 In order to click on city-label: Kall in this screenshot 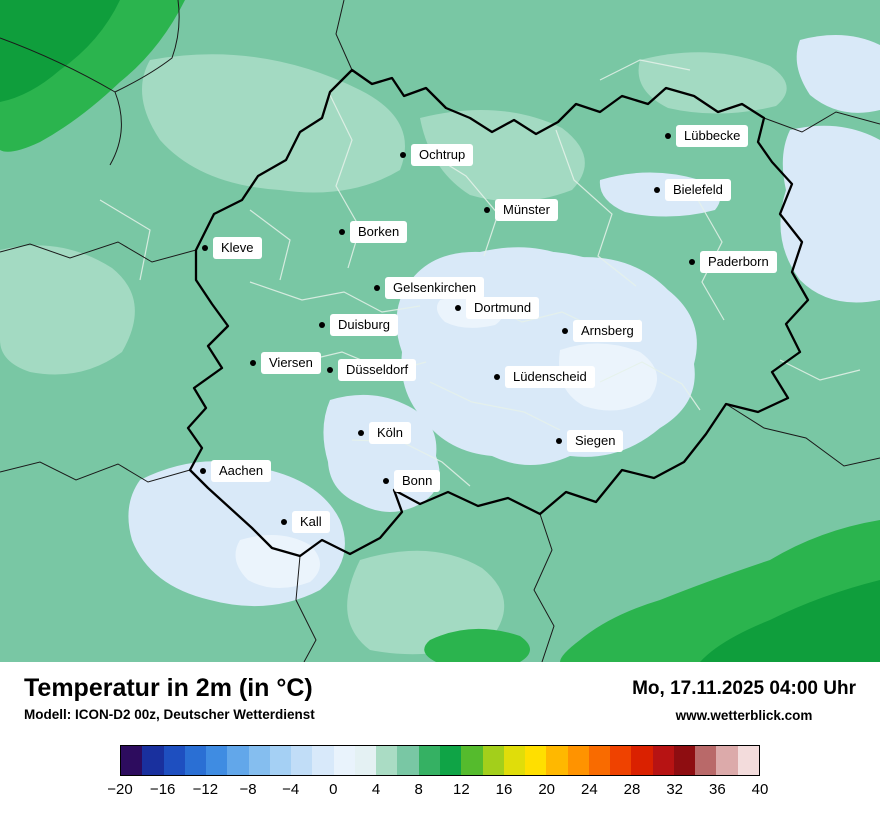, I will do `click(311, 522)`.